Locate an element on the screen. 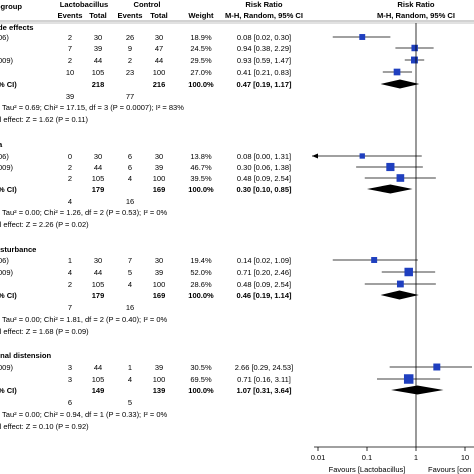  study-total-control: 47 is located at coordinates (159, 48).